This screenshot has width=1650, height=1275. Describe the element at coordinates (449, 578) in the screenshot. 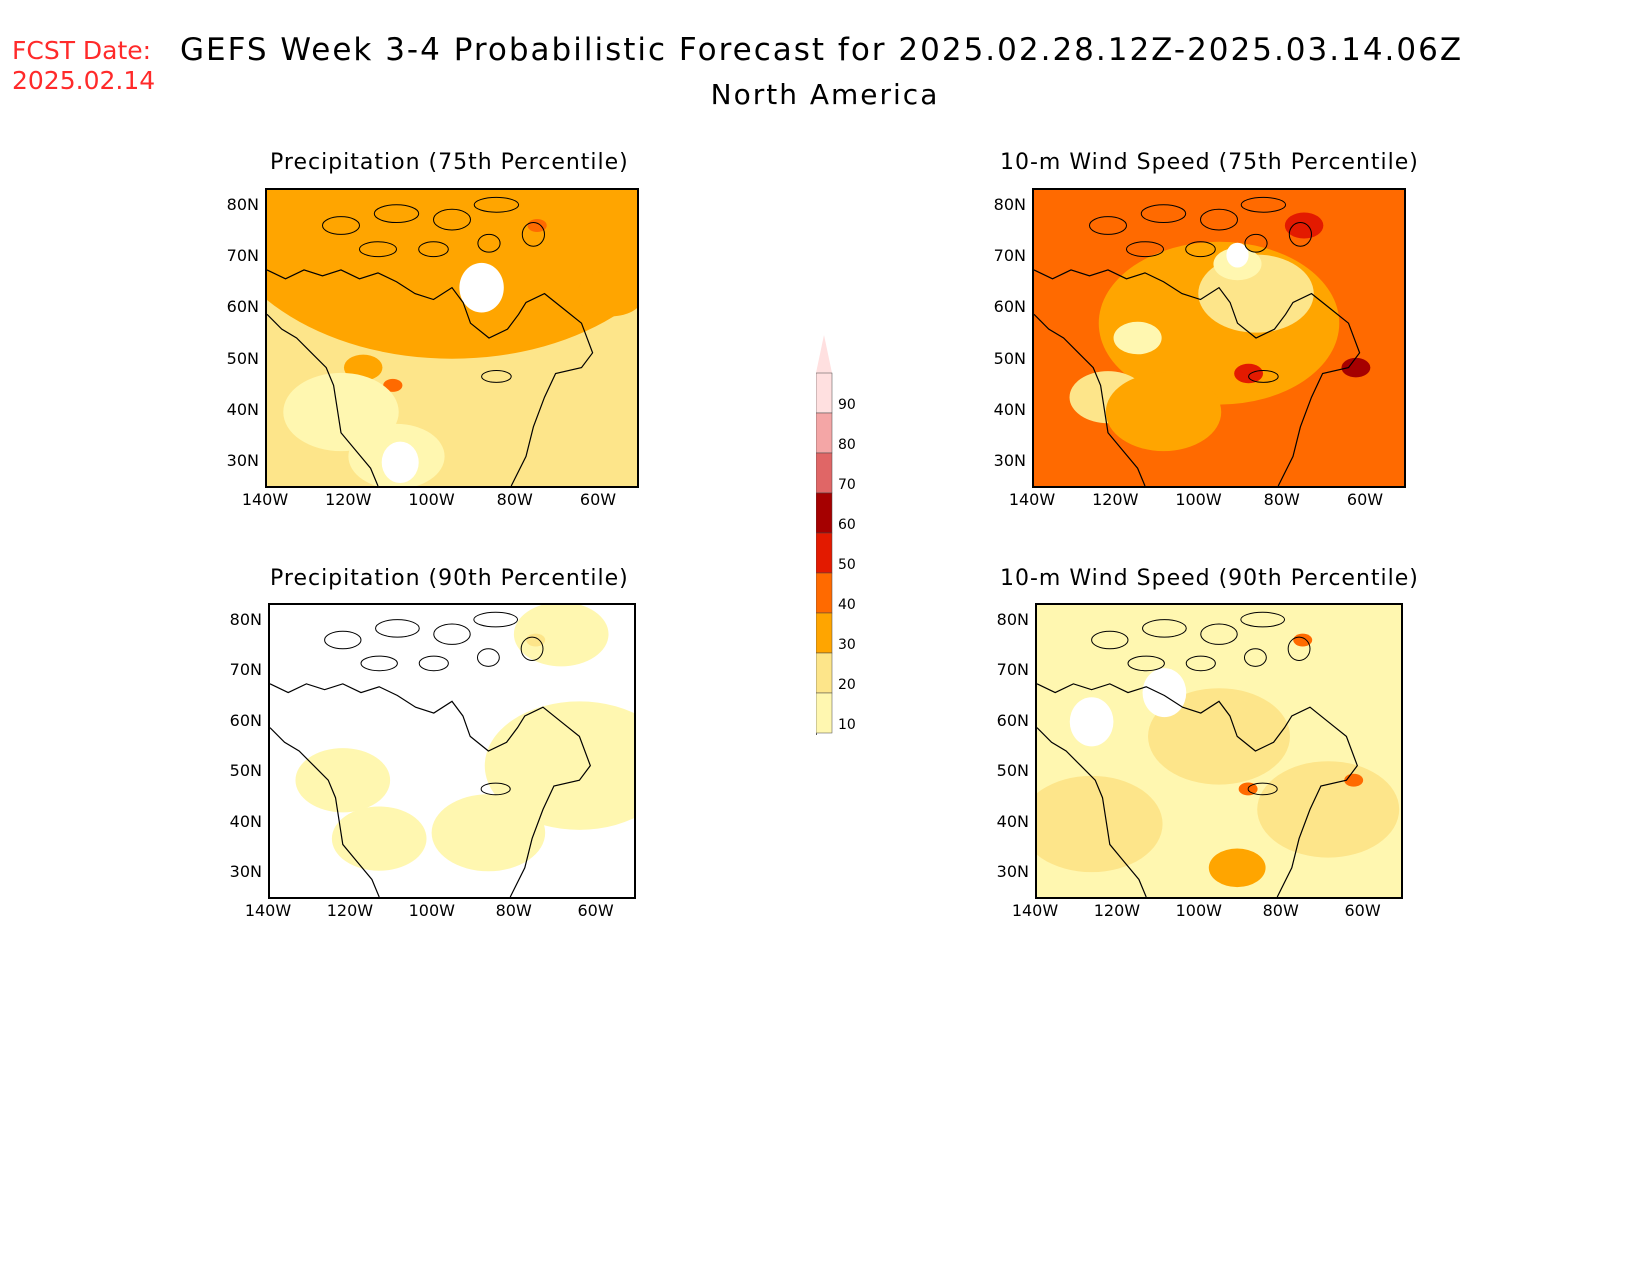

I see `panel-title-precip90: Precipitation (90th Percentile)` at that location.